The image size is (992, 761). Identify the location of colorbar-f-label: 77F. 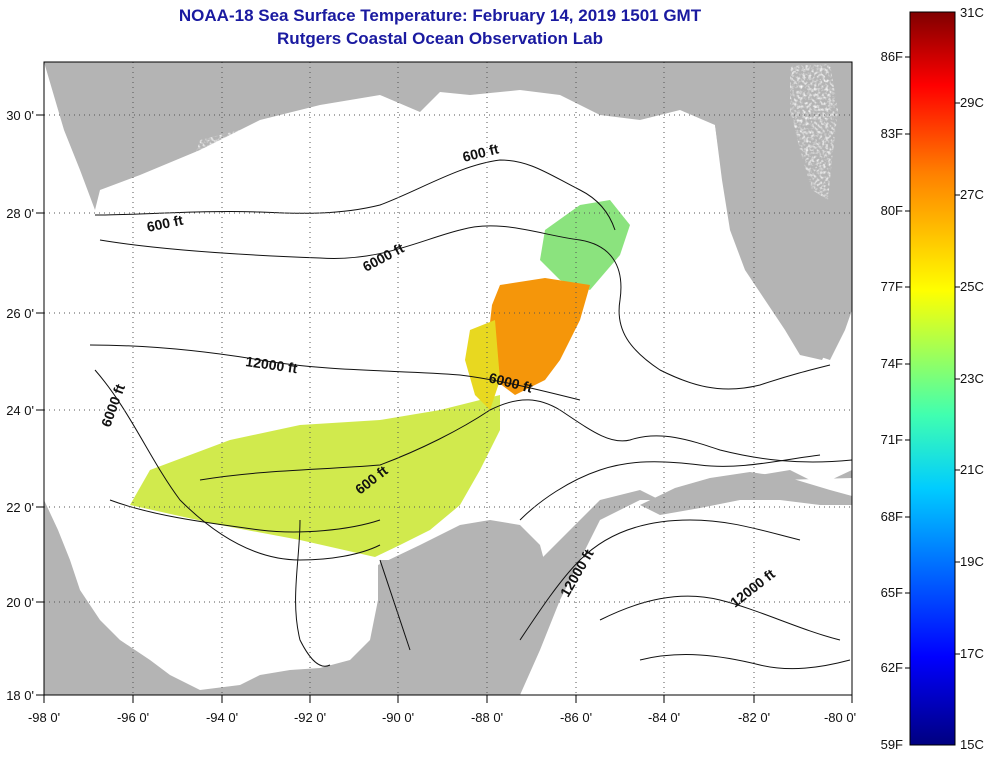
(892, 286).